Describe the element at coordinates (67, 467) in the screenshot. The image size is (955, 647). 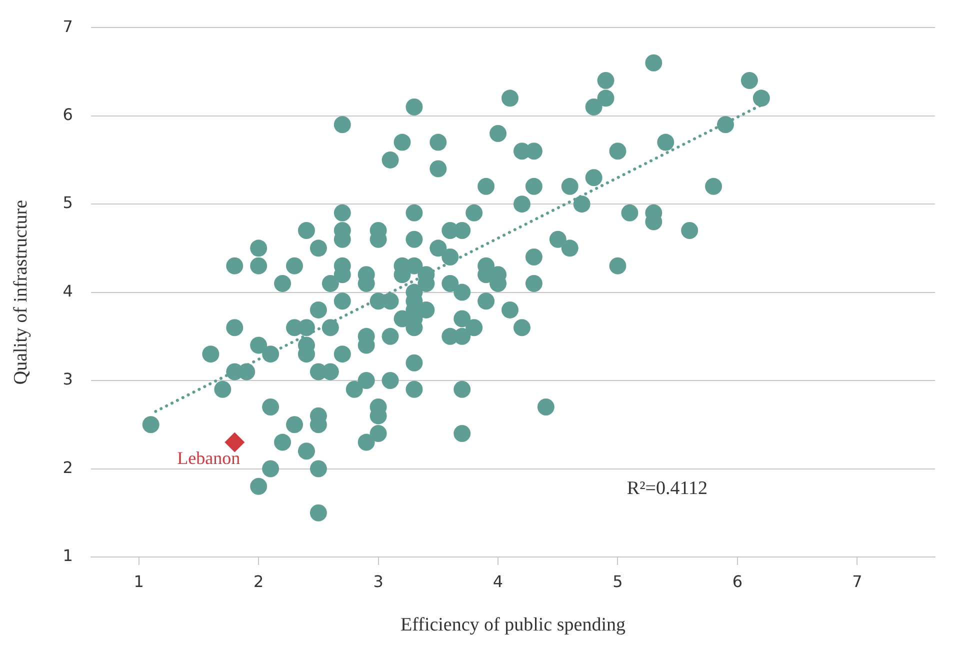
I see `y-tick-label: 2` at that location.